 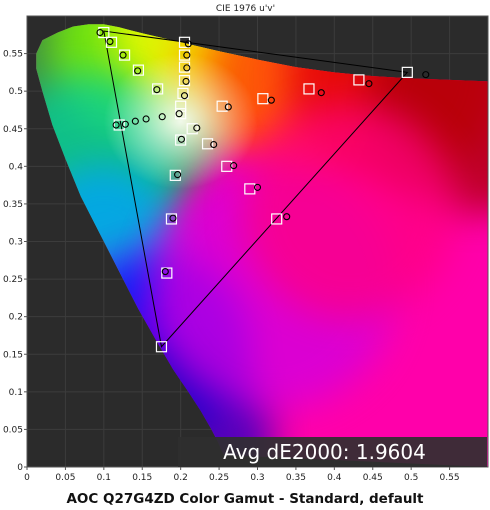 What do you see at coordinates (242, 475) in the screenshot?
I see `x-axis: 0 0.05 0.1 0.15 0.2 0.25 0.3 0.35 0.4 0.45 0.5 0.55` at bounding box center [242, 475].